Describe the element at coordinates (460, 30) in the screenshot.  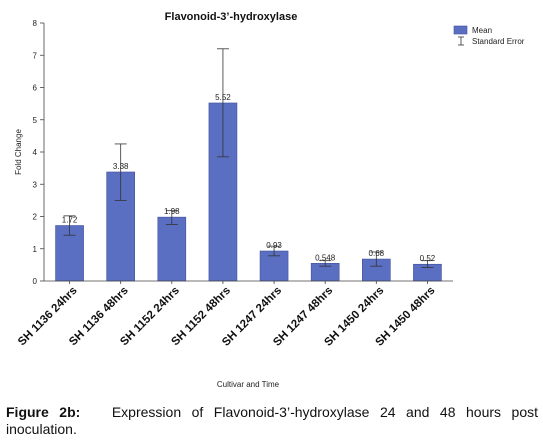
I see `legend-mean-swatch` at that location.